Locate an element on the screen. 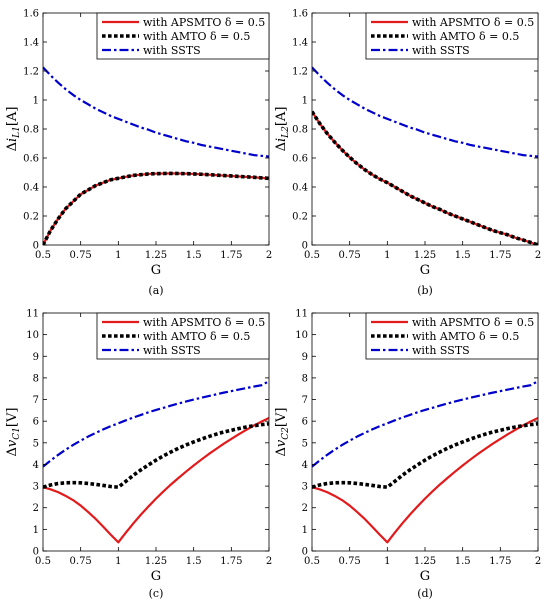 Image resolution: width=550 pixels, height=610 pixels. y-tick-label: 8 is located at coordinates (305, 378).